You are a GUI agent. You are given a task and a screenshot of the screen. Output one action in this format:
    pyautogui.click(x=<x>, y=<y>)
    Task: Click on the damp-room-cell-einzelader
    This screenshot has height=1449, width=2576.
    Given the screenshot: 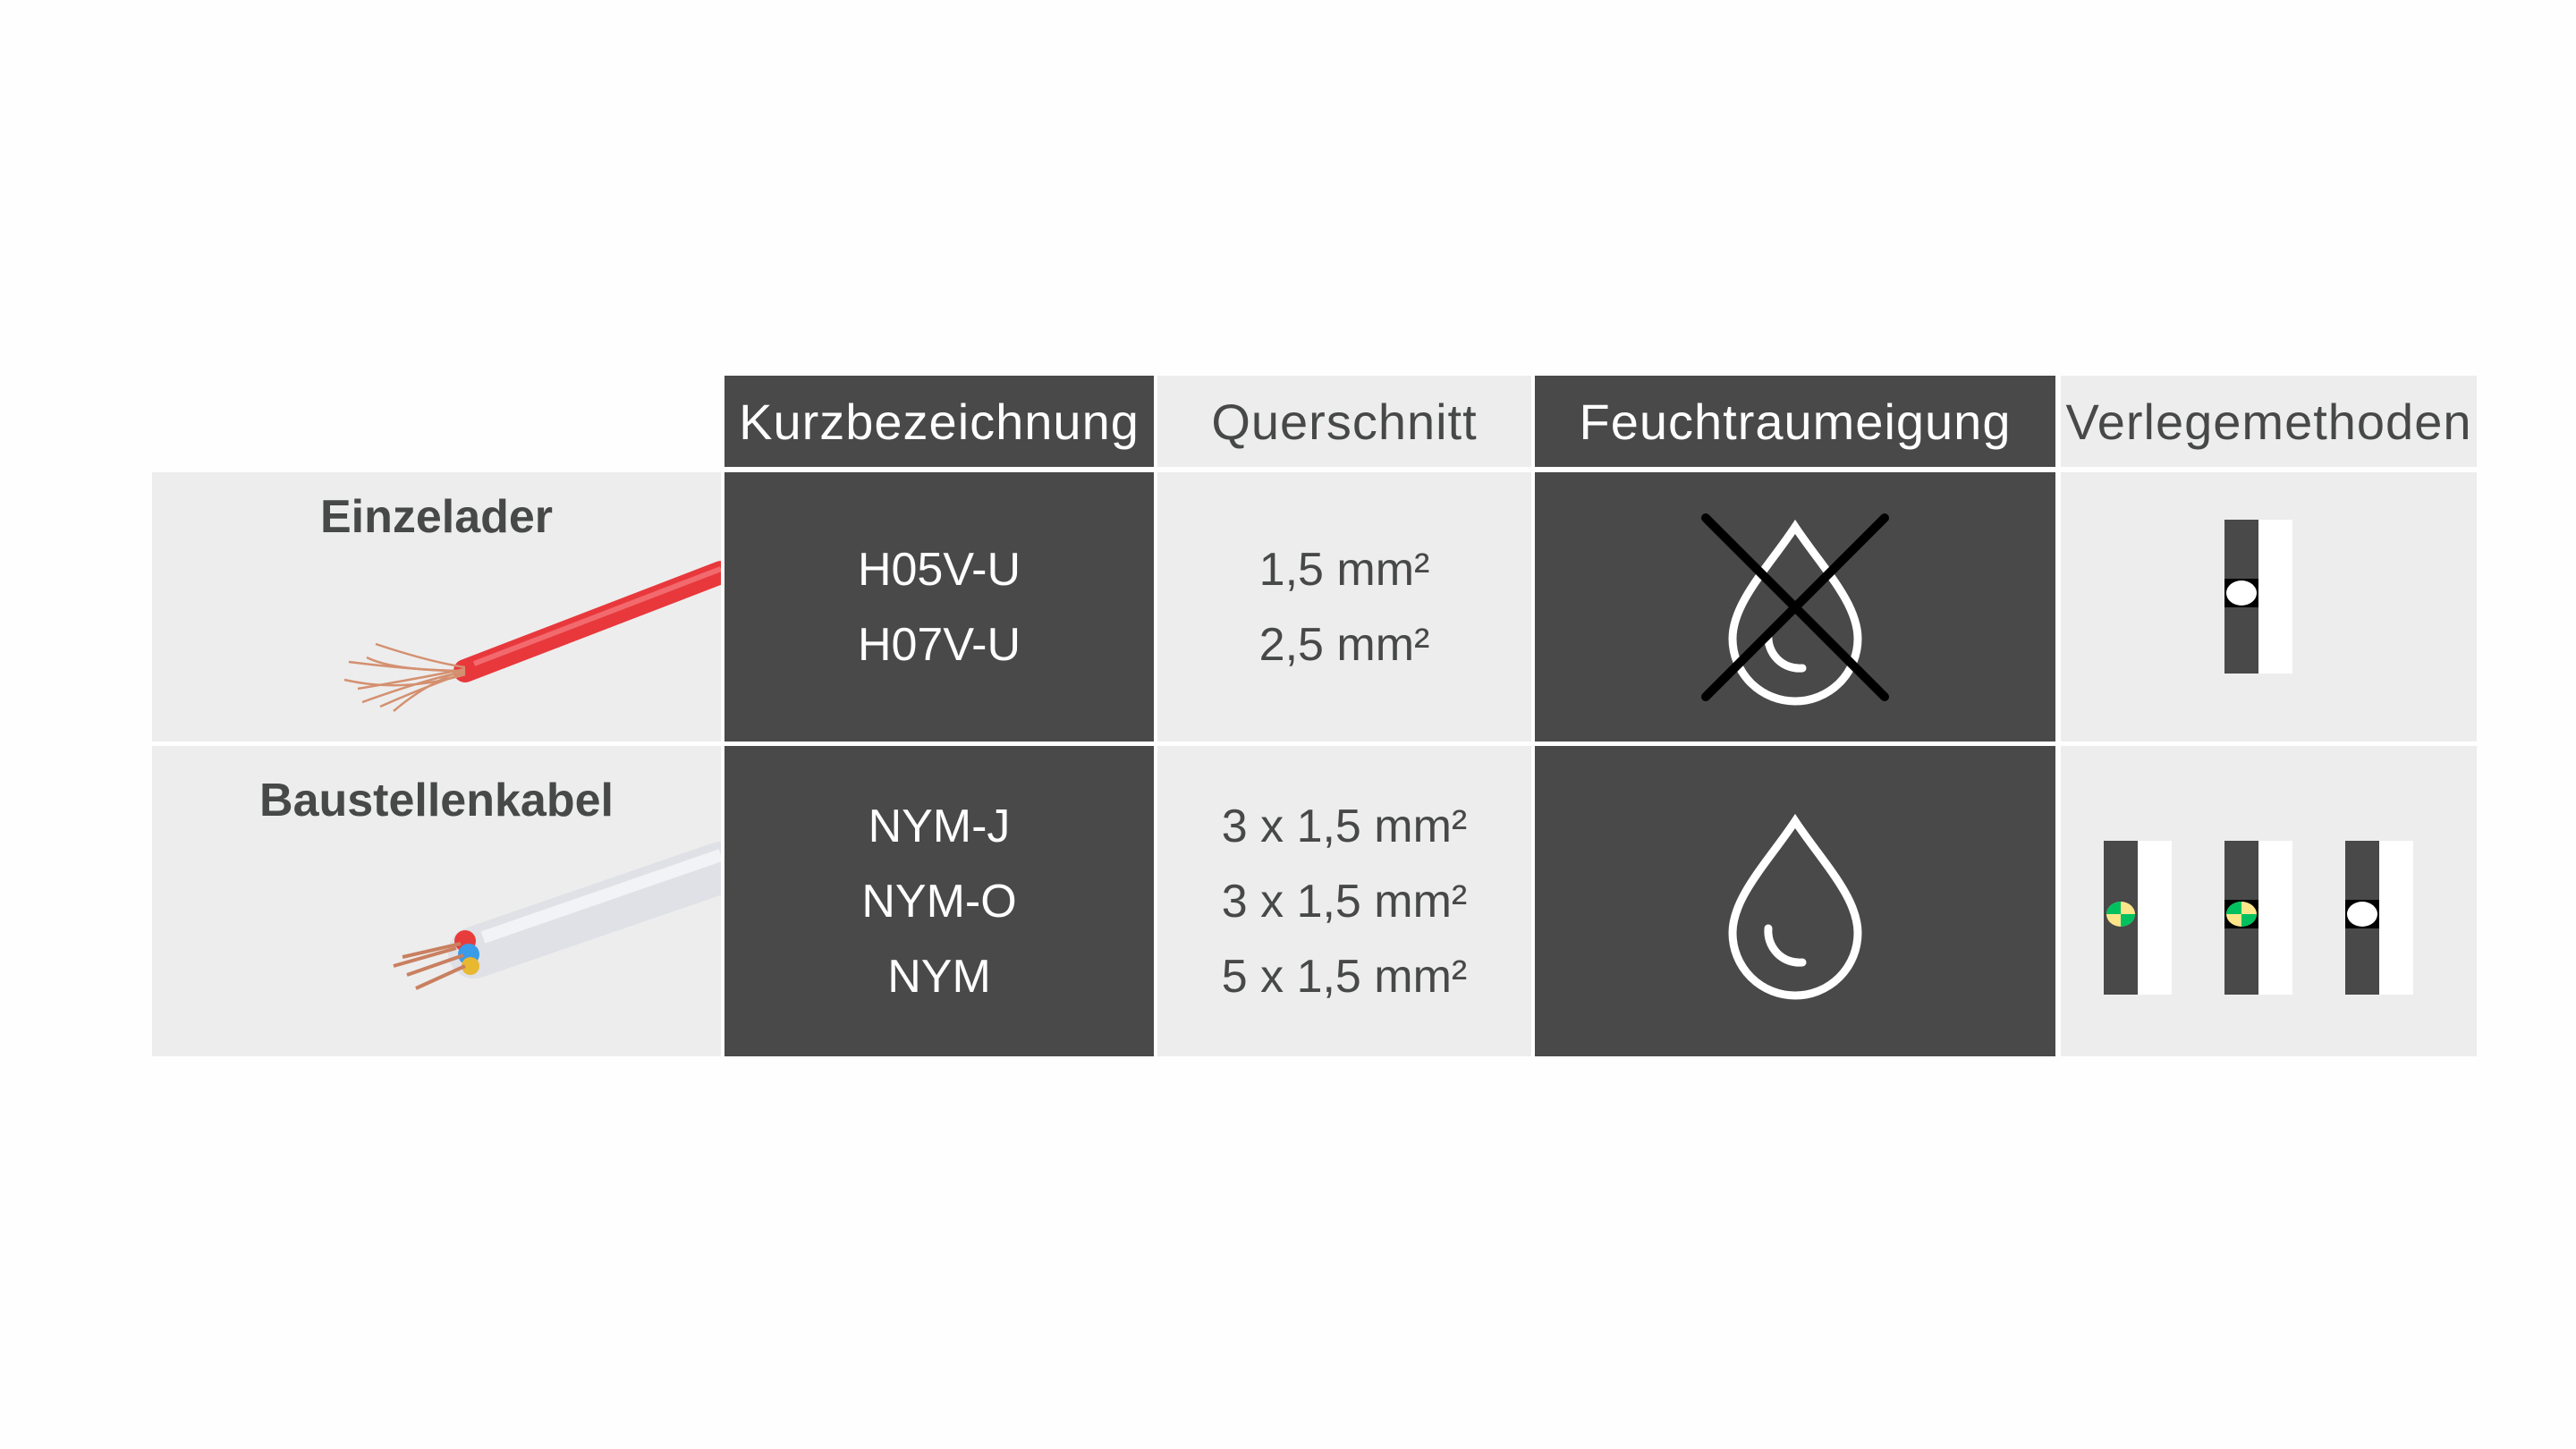 What is the action you would take?
    pyautogui.click(x=1795, y=606)
    